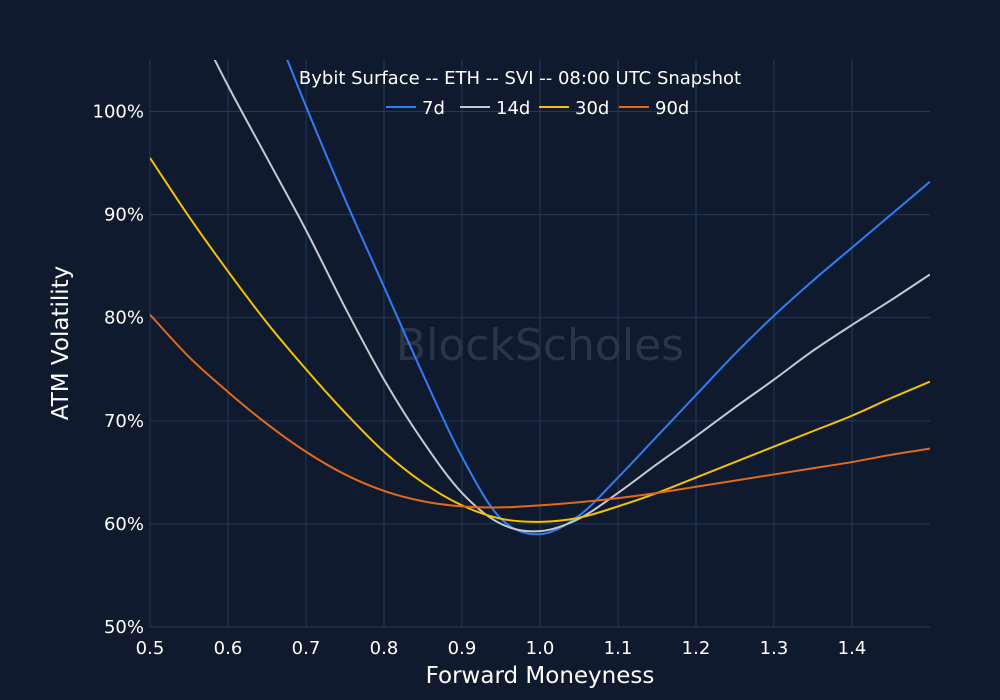 This screenshot has width=1000, height=700. What do you see at coordinates (415, 108) in the screenshot?
I see `legend-item-7d: 7d` at bounding box center [415, 108].